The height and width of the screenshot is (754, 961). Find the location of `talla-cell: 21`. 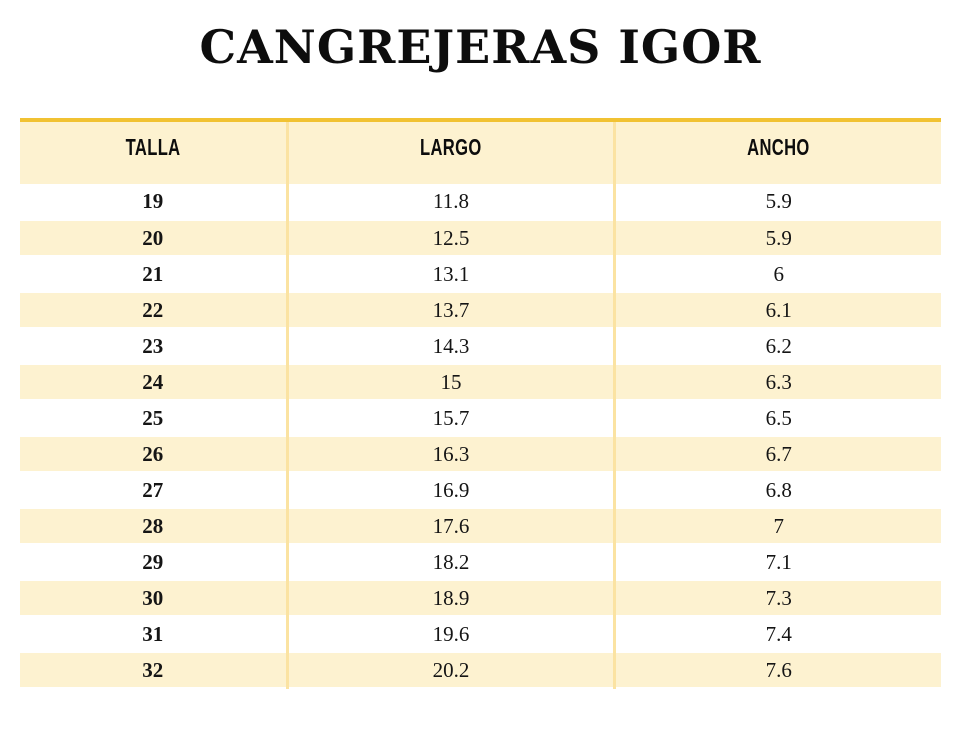

talla-cell: 21 is located at coordinates (154, 274).